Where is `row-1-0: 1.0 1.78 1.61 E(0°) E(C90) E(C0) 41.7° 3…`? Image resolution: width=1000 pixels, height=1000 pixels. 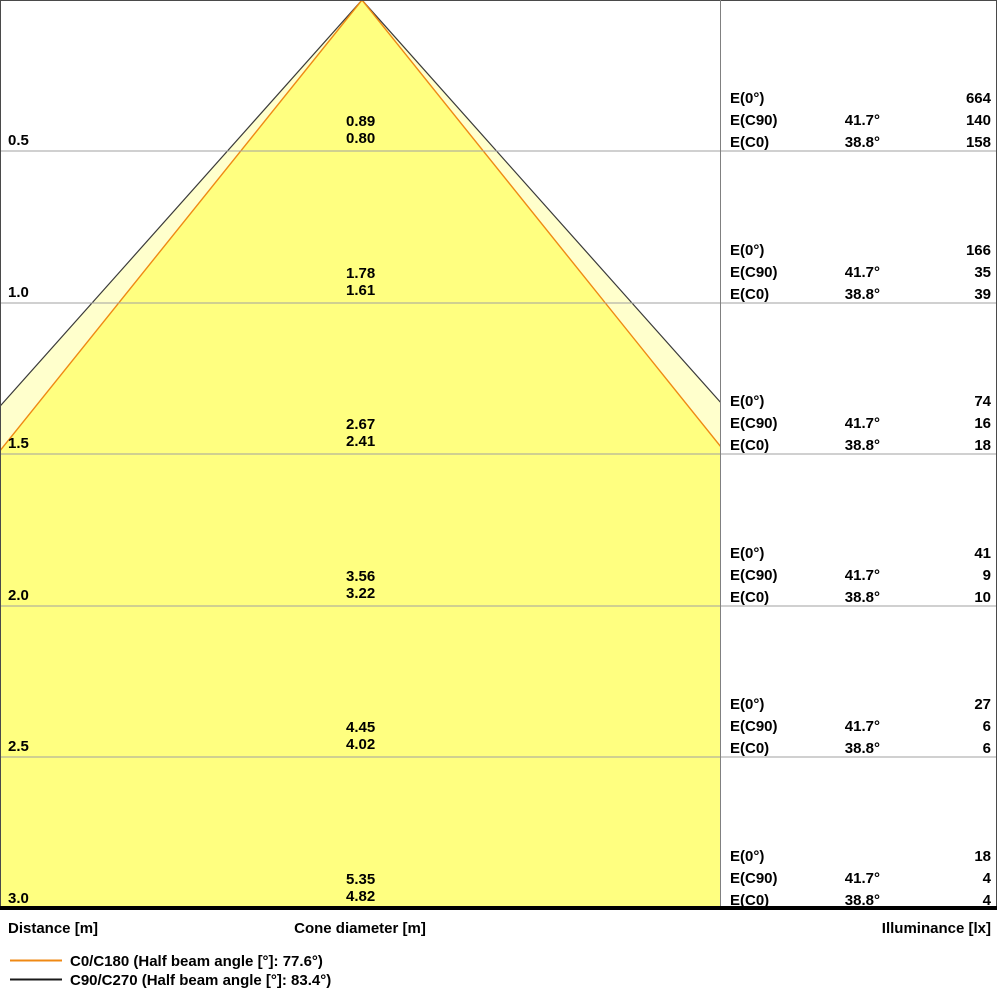
row-1-0: 1.0 1.78 1.61 E(0°) E(C90) E(C0) 41.7° 3… is located at coordinates (499, 272).